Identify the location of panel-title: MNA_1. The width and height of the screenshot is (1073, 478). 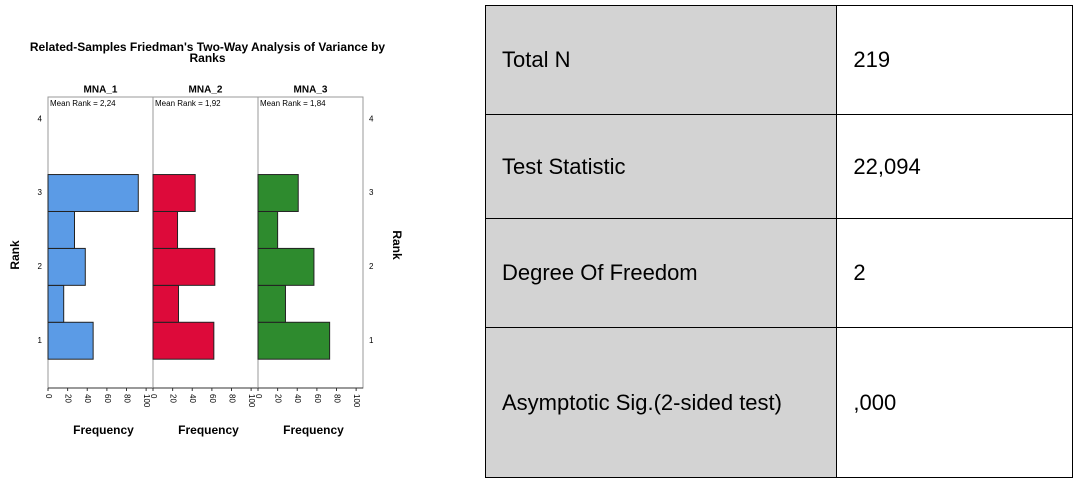
(101, 90).